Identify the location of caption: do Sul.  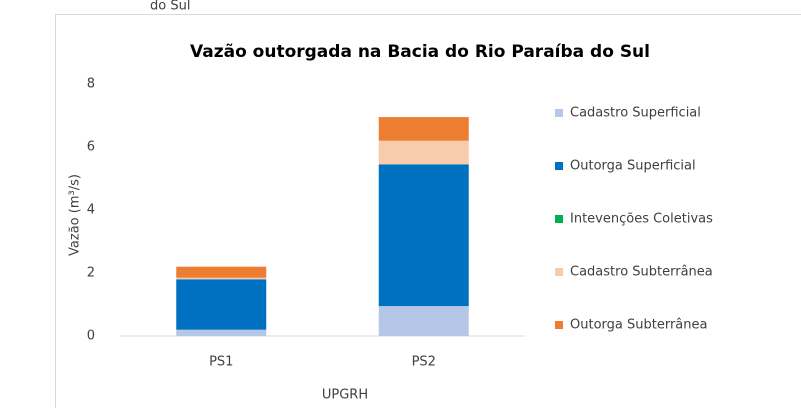
(170, 7).